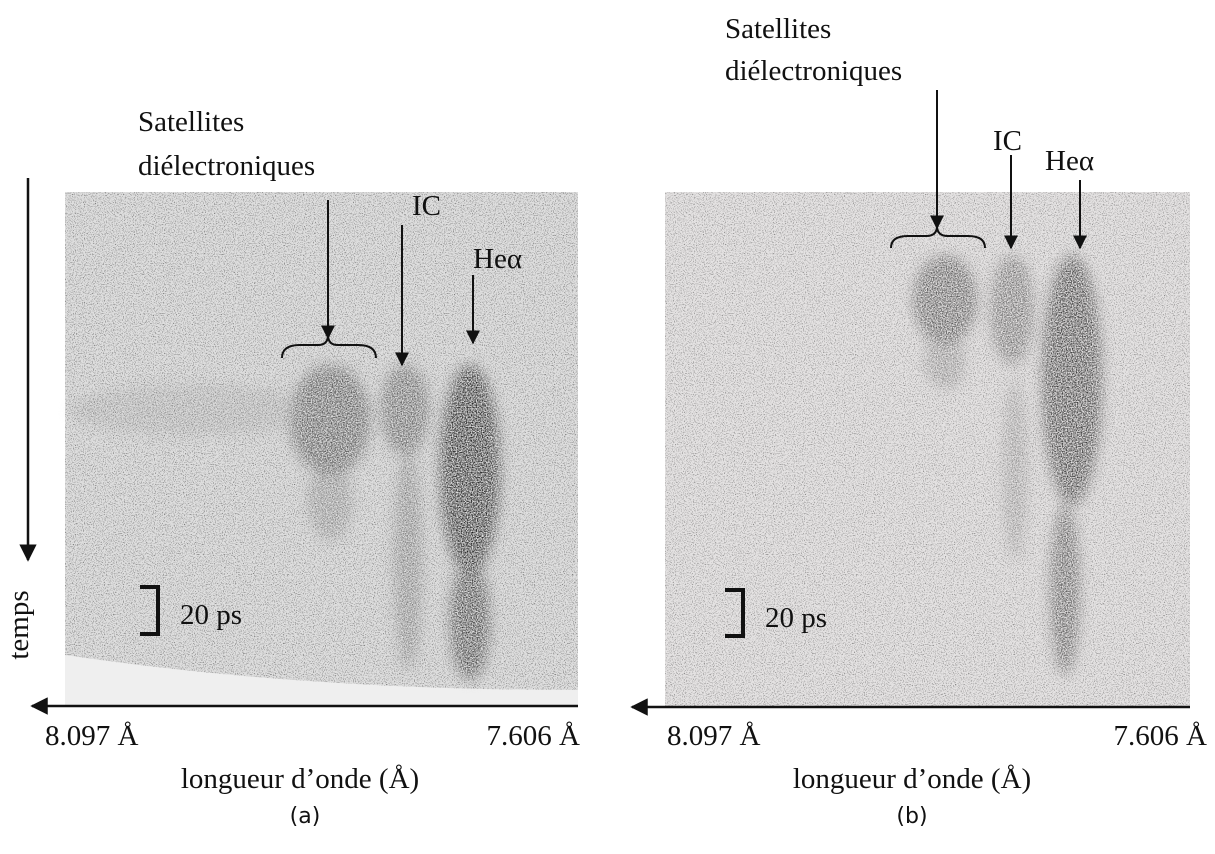 This screenshot has width=1215, height=854. I want to click on caption: (b), so click(911, 816).